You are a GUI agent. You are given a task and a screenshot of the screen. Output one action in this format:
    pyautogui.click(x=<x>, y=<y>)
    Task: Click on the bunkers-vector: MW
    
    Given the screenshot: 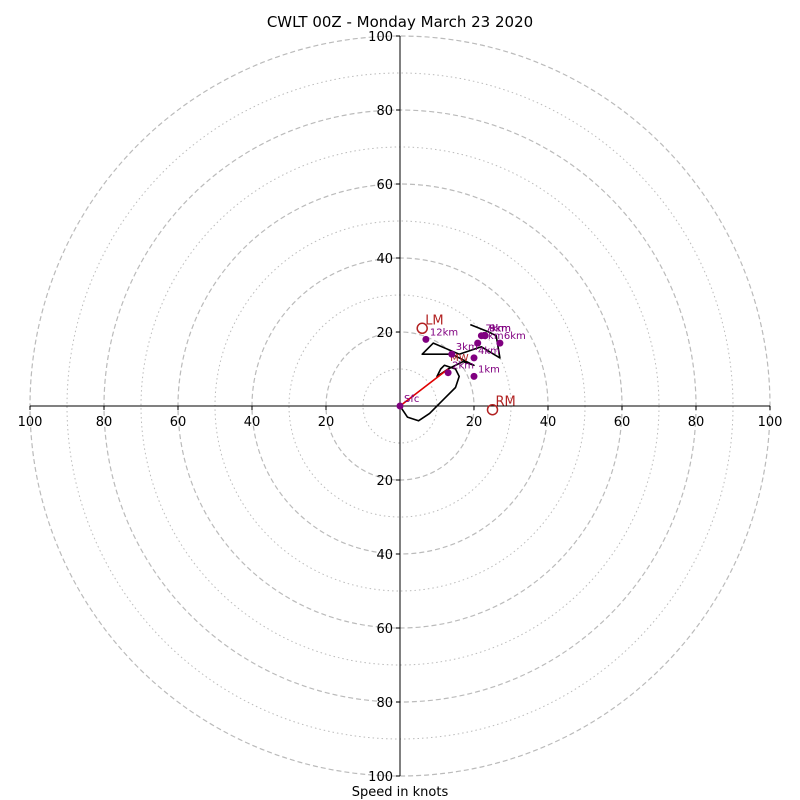 What is the action you would take?
    pyautogui.click(x=434, y=380)
    